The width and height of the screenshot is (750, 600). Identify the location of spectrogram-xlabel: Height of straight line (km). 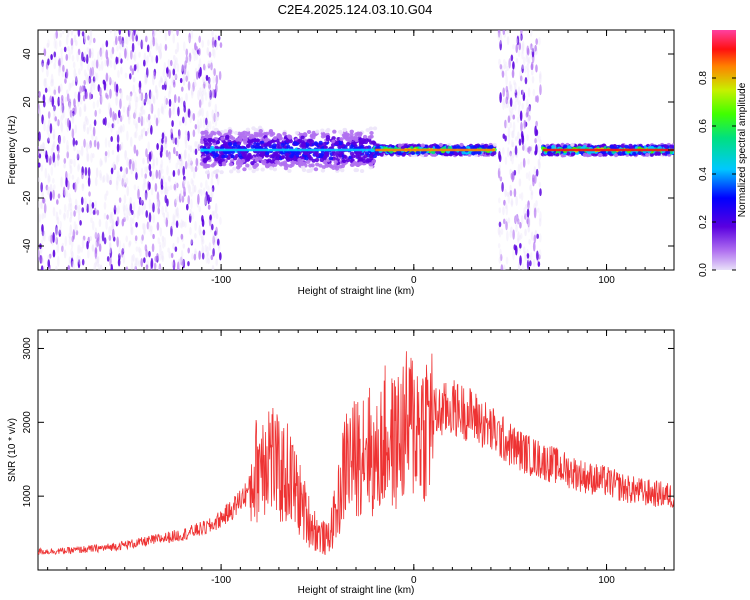
(356, 291).